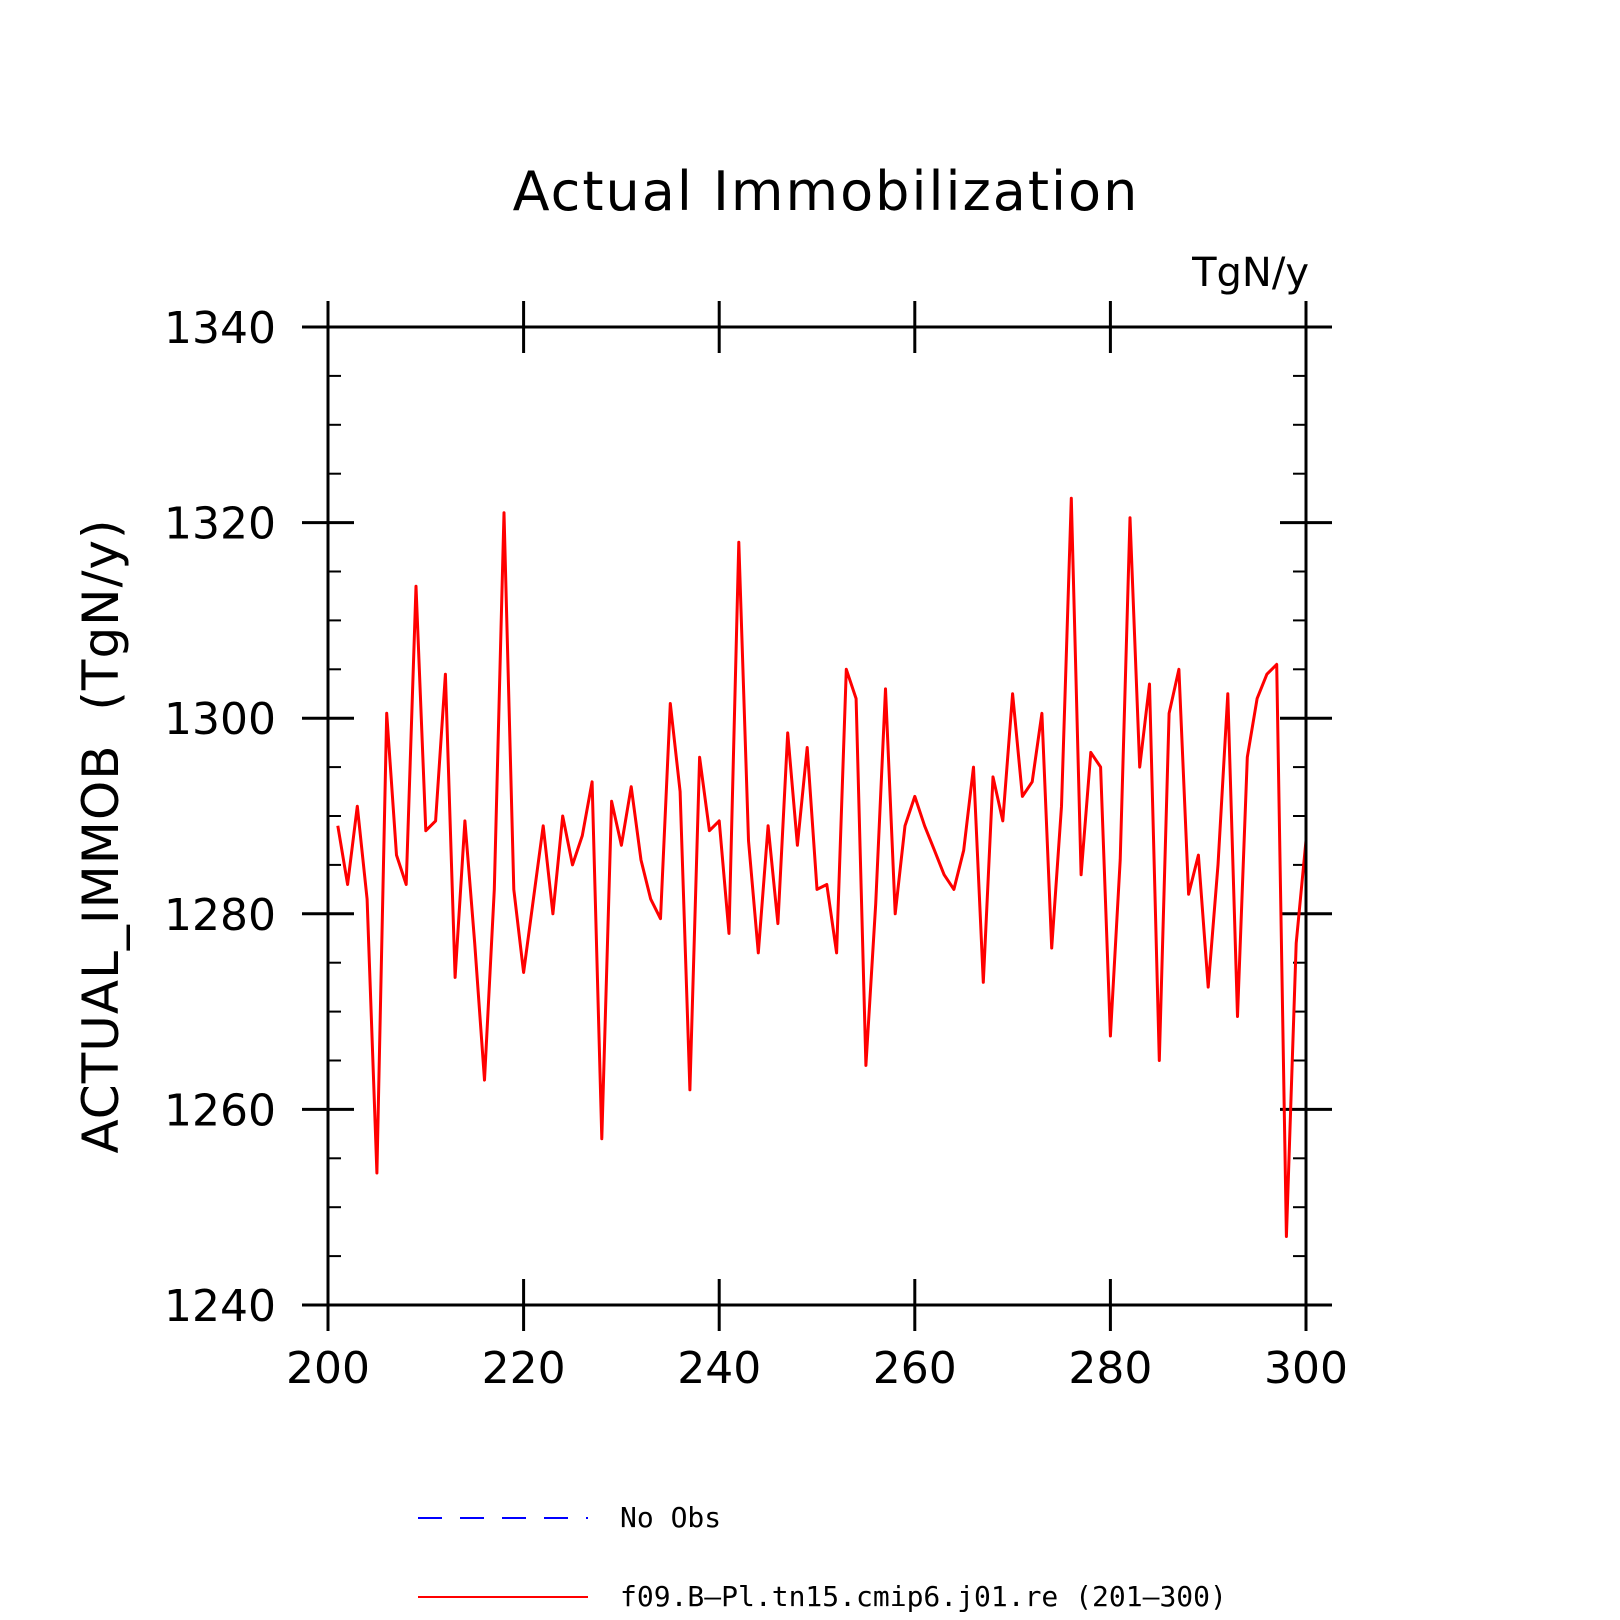 The image size is (1620, 1620). I want to click on y-tick-label: 1300, so click(220, 719).